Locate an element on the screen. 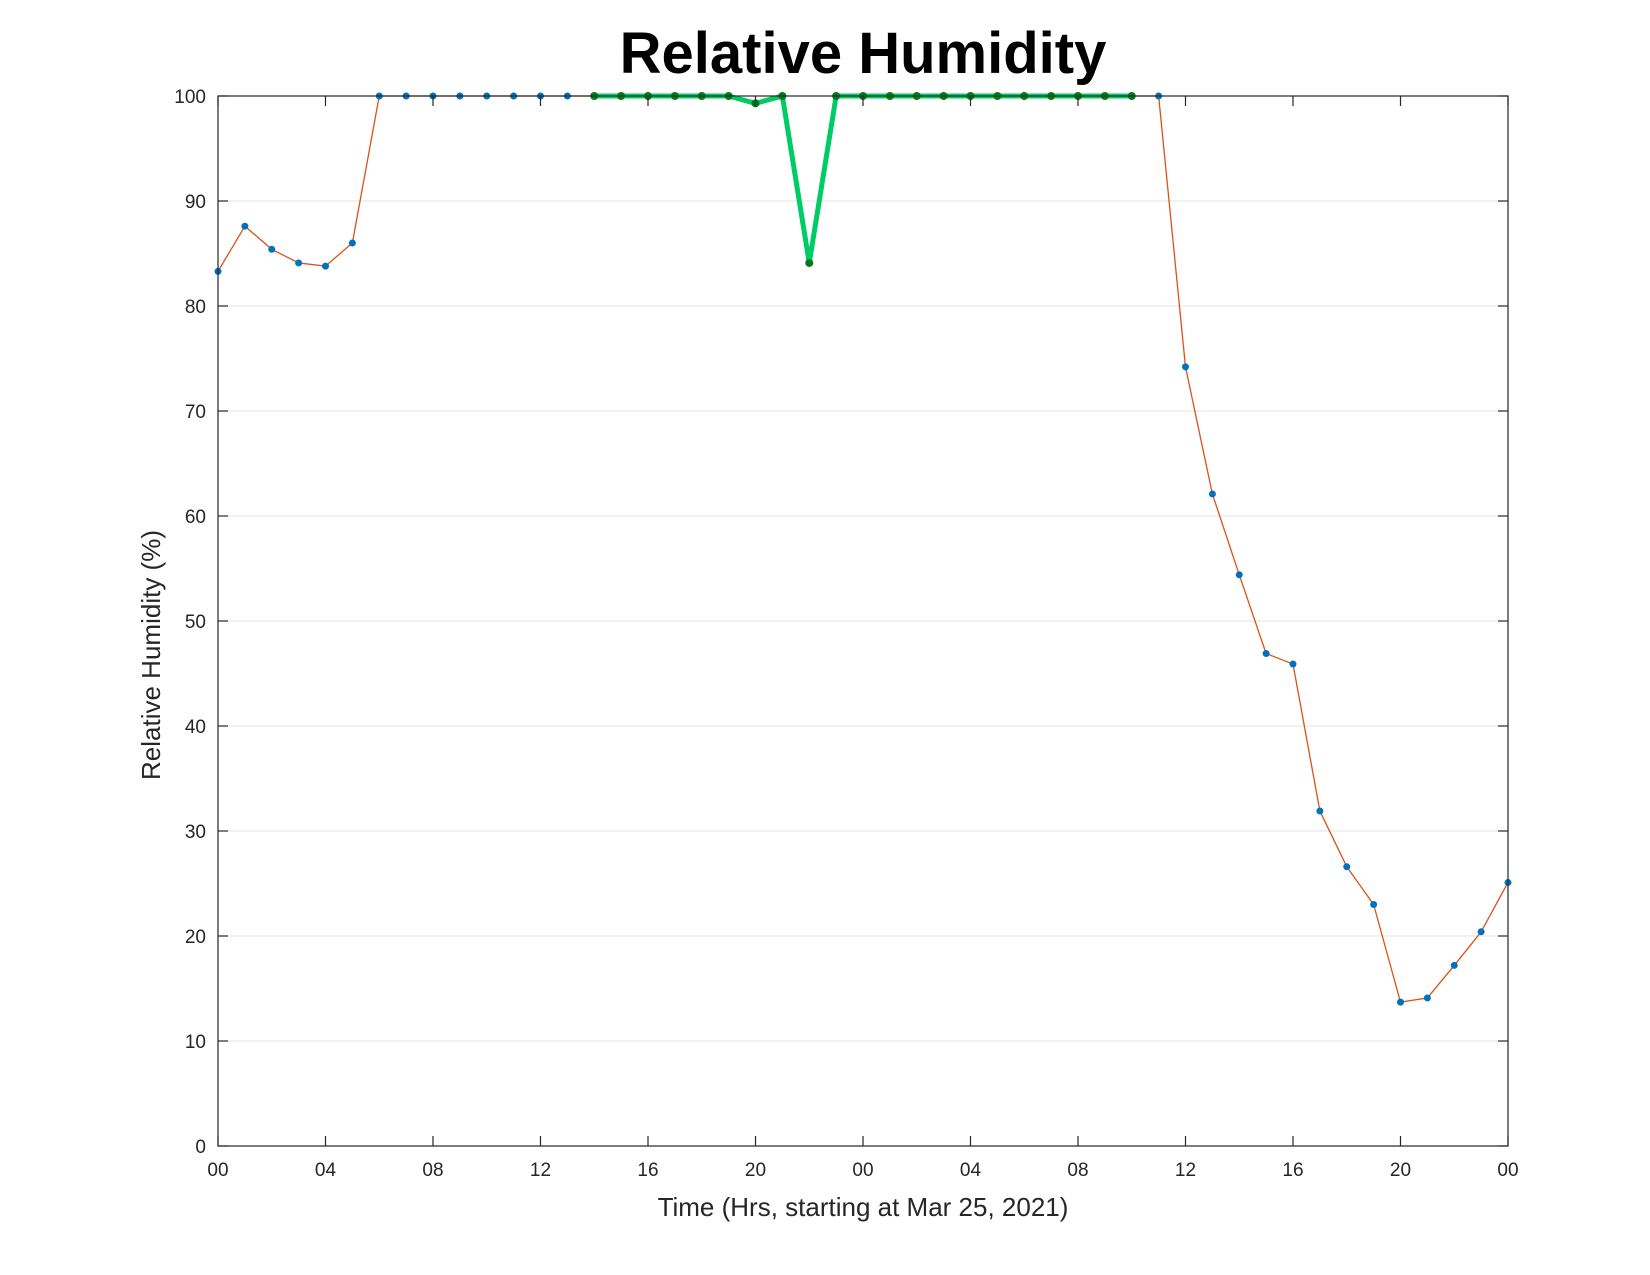  y-tick-label: 70 is located at coordinates (195, 412).